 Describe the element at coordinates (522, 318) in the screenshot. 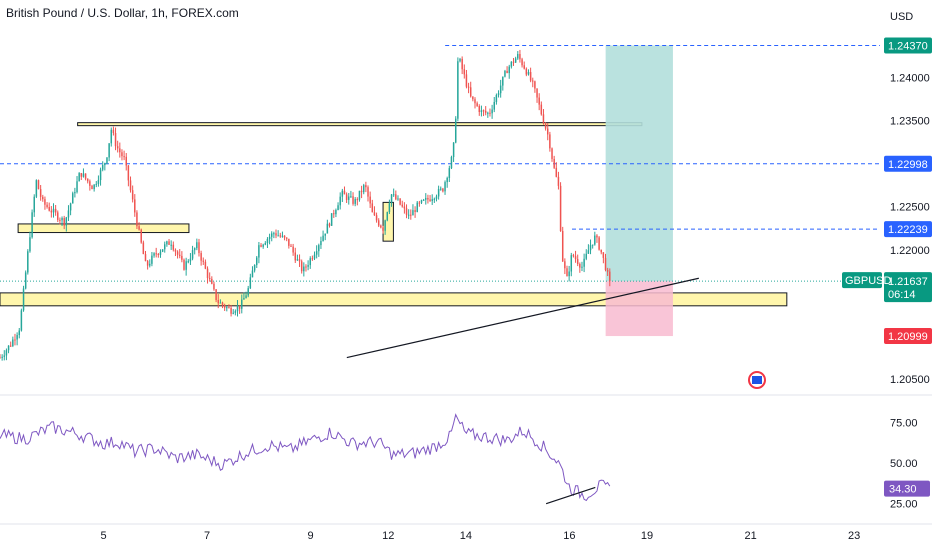

I see `trendline` at that location.